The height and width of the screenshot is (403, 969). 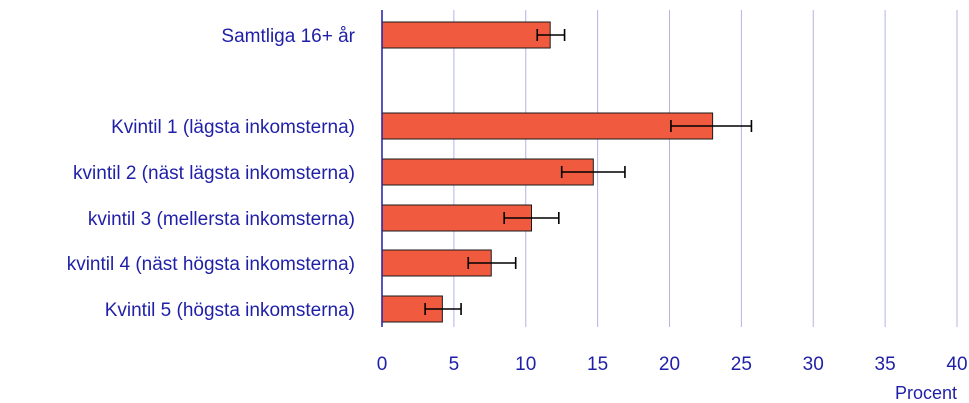 What do you see at coordinates (525, 364) in the screenshot?
I see `x-tick-label: 10` at bounding box center [525, 364].